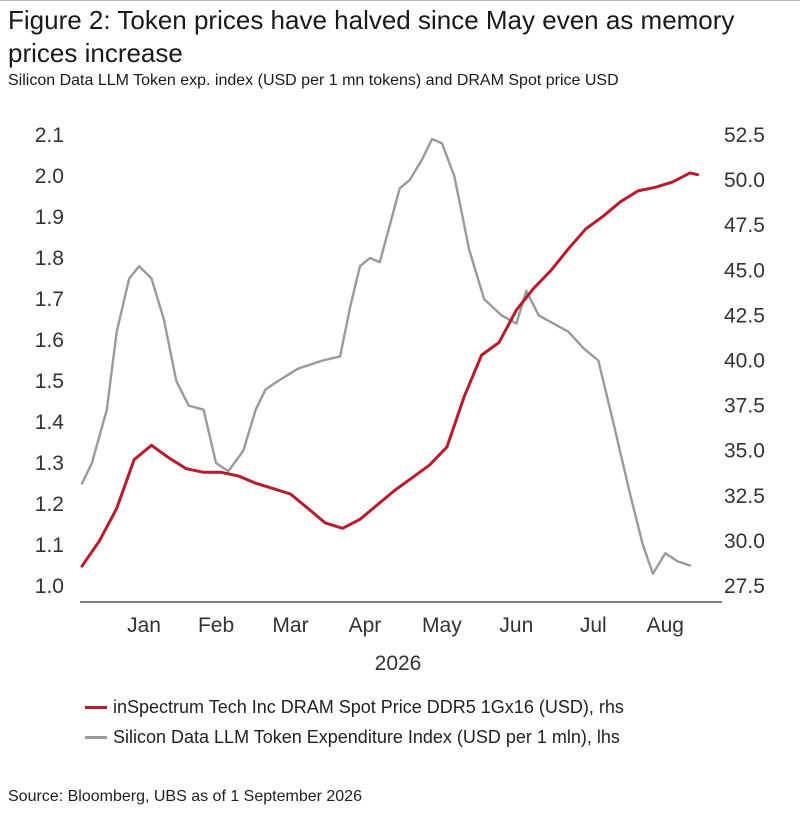 Image resolution: width=800 pixels, height=815 pixels. I want to click on left-tick-label: 1.6, so click(49, 340).